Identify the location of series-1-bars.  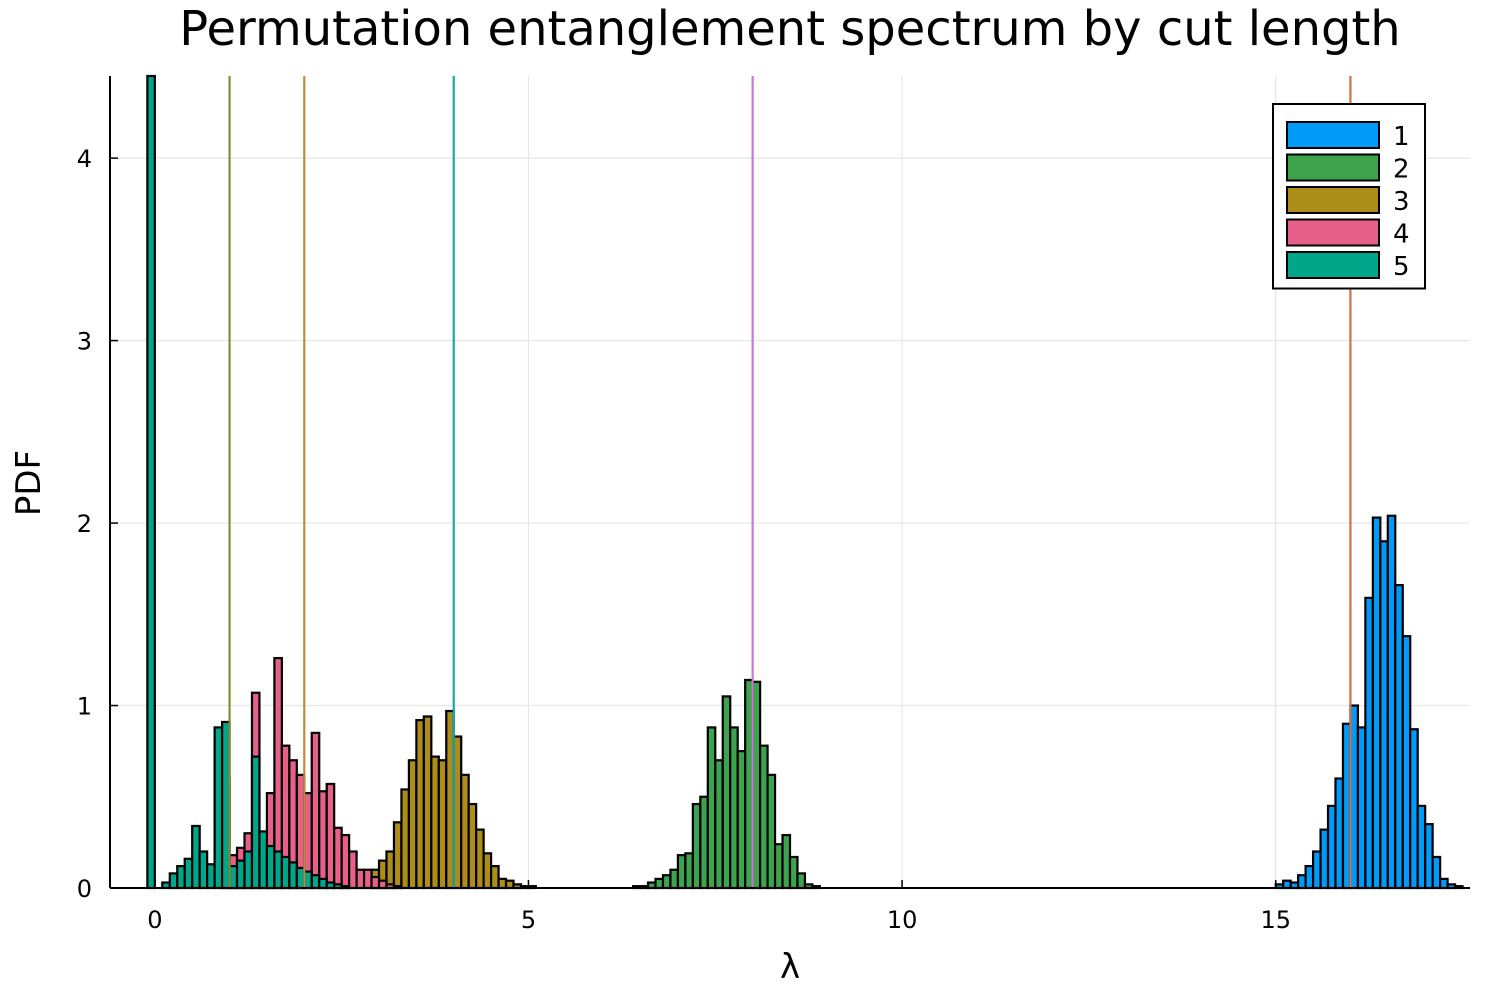
(1369, 702).